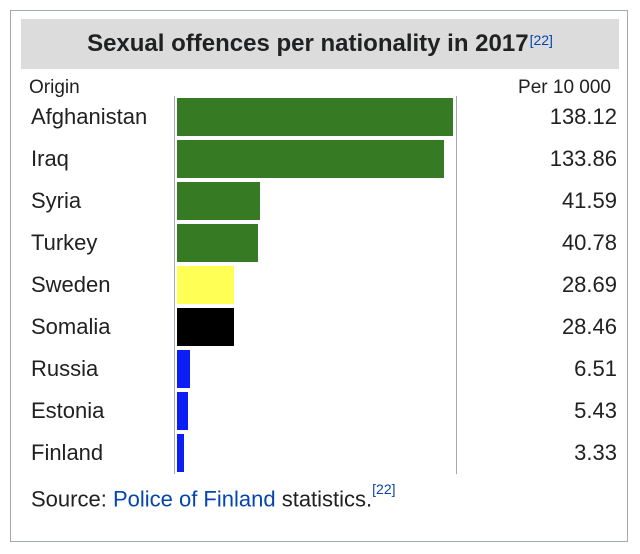 The height and width of the screenshot is (554, 640). I want to click on source-suffix: statistics., so click(324, 499).